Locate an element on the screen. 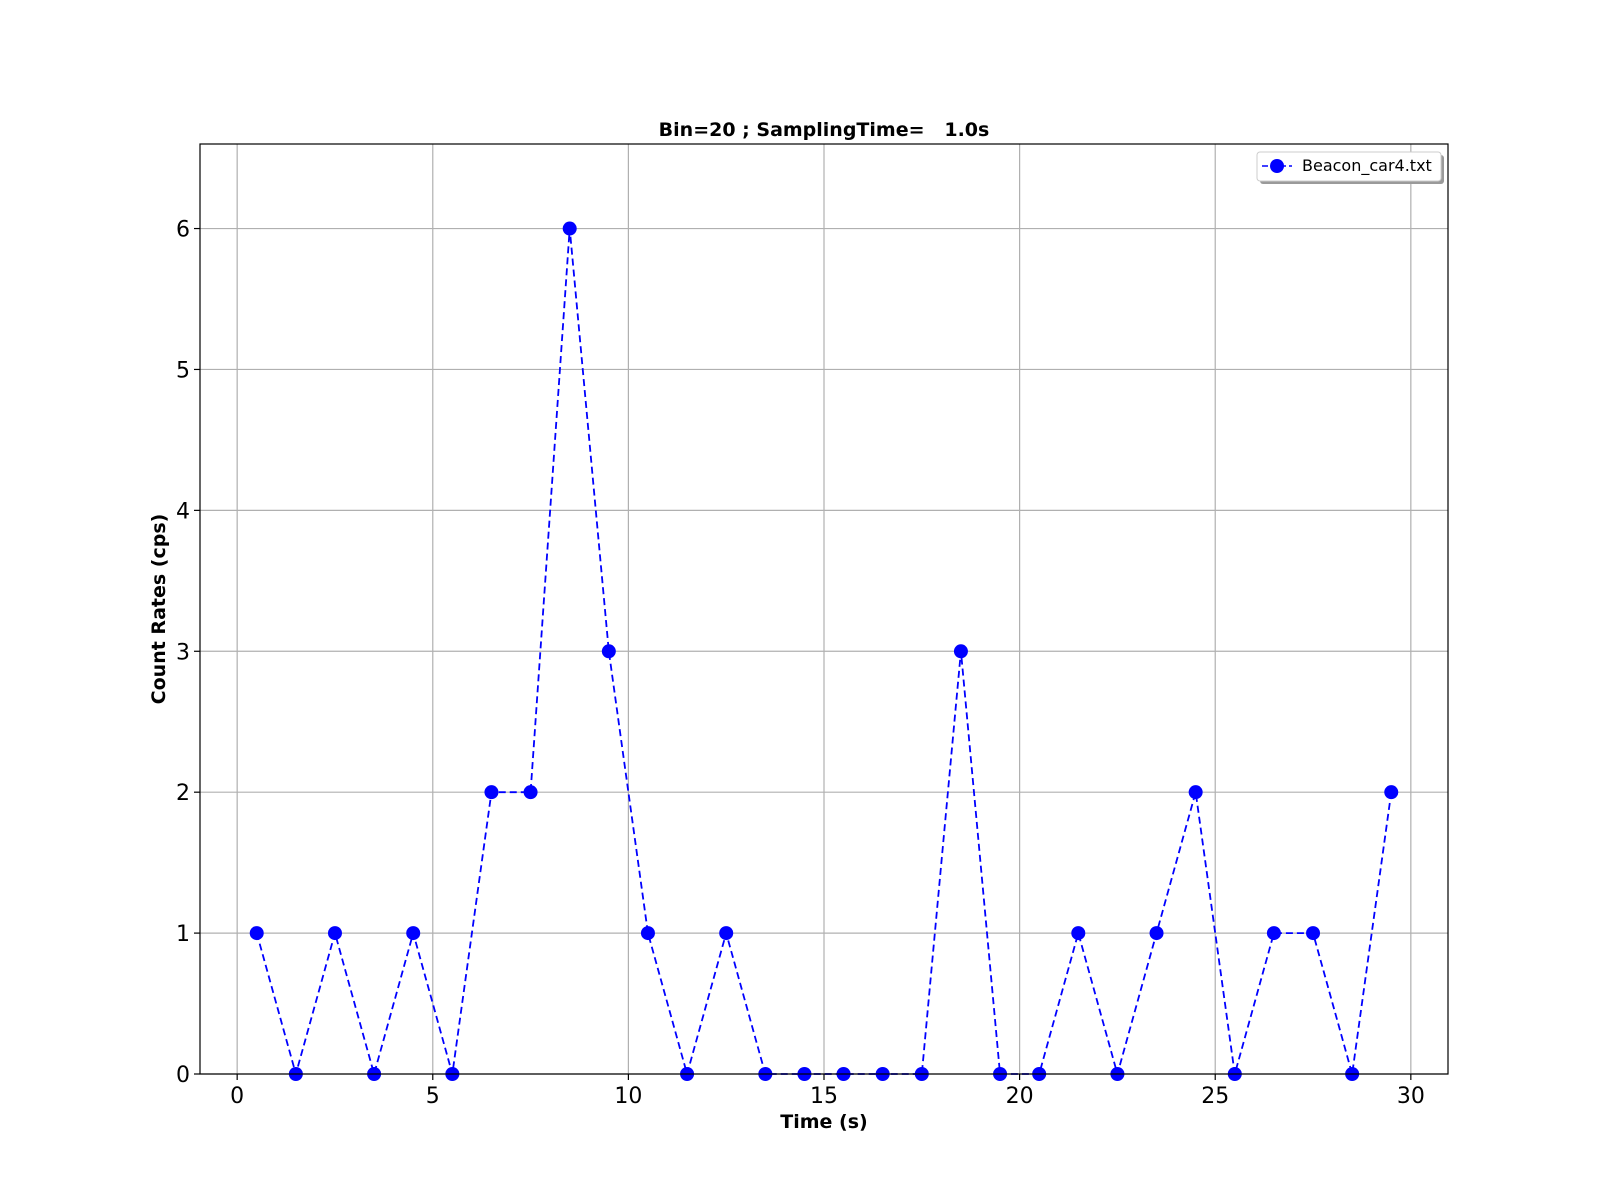 This screenshot has width=1600, height=1200. y-tick-label: 2 is located at coordinates (183, 793).